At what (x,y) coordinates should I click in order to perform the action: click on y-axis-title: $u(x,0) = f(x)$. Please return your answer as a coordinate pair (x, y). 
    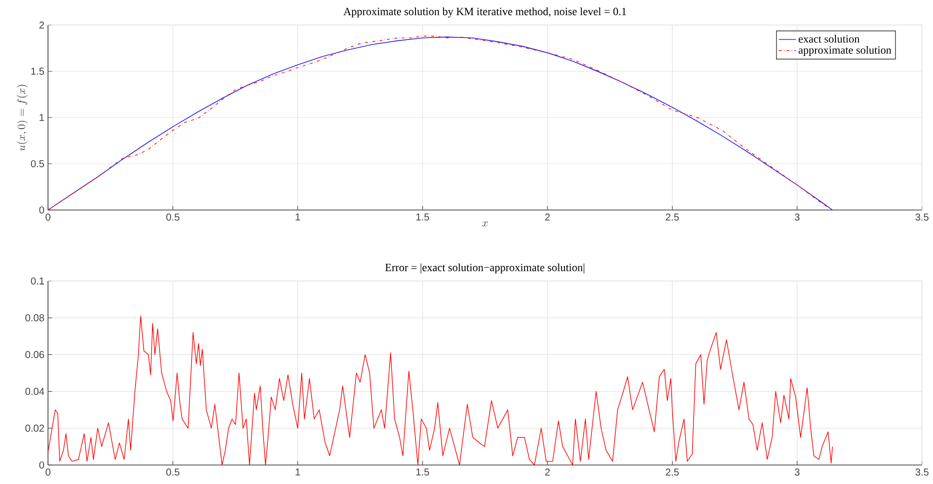
    Looking at the image, I should click on (22, 117).